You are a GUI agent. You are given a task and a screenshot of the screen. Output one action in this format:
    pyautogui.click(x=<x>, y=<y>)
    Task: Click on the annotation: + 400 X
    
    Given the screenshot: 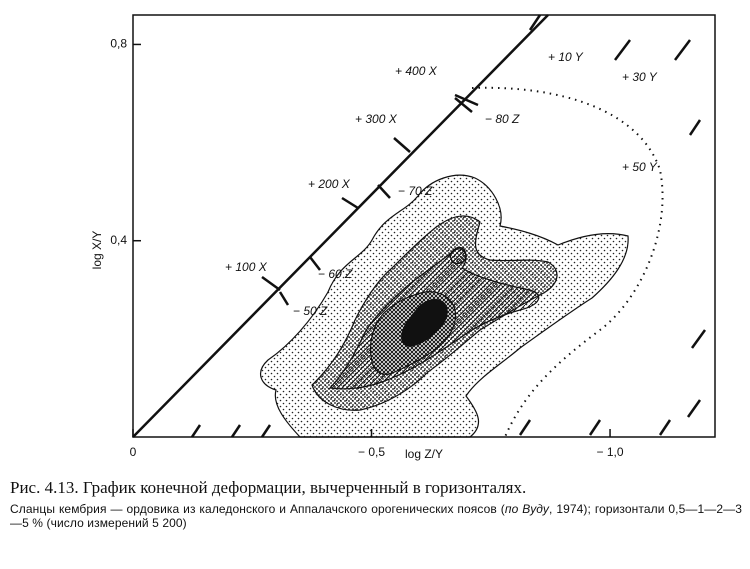 What is the action you would take?
    pyautogui.click(x=416, y=71)
    